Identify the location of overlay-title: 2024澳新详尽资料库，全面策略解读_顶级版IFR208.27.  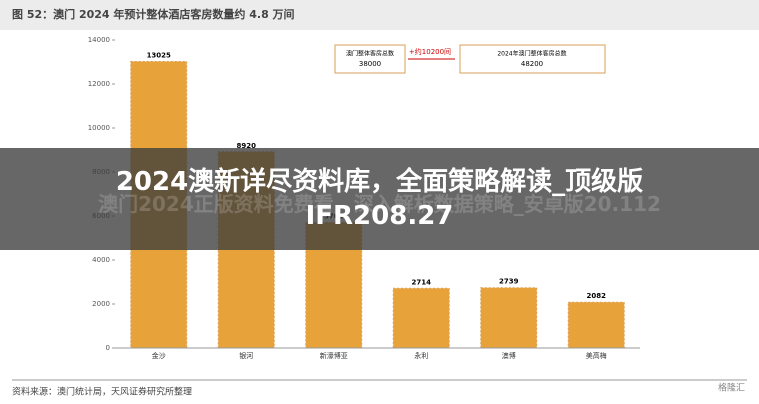
(379, 199).